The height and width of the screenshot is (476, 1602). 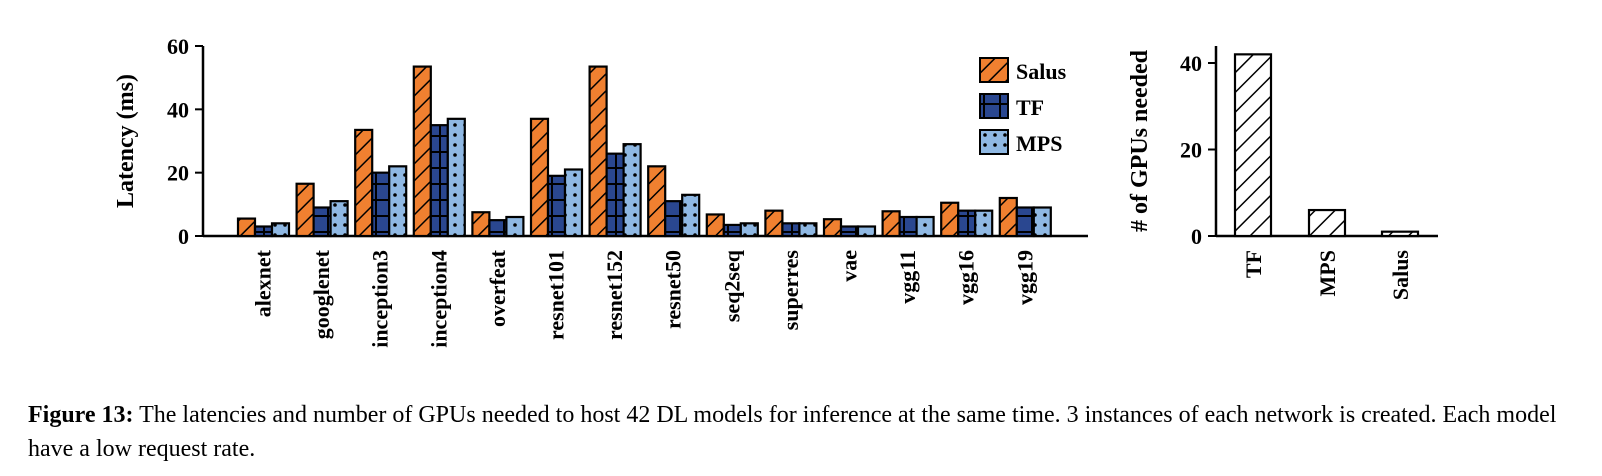 I want to click on legend-label-mps: MPS, so click(x=1039, y=143).